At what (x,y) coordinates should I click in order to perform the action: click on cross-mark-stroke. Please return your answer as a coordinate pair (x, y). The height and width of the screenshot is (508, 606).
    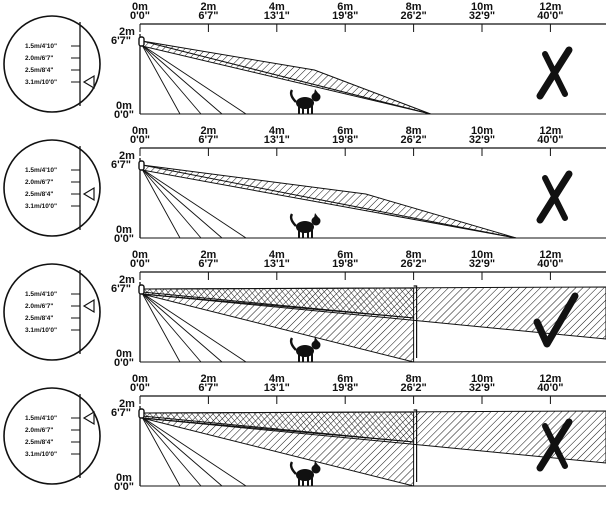
    Looking at the image, I should click on (555, 74).